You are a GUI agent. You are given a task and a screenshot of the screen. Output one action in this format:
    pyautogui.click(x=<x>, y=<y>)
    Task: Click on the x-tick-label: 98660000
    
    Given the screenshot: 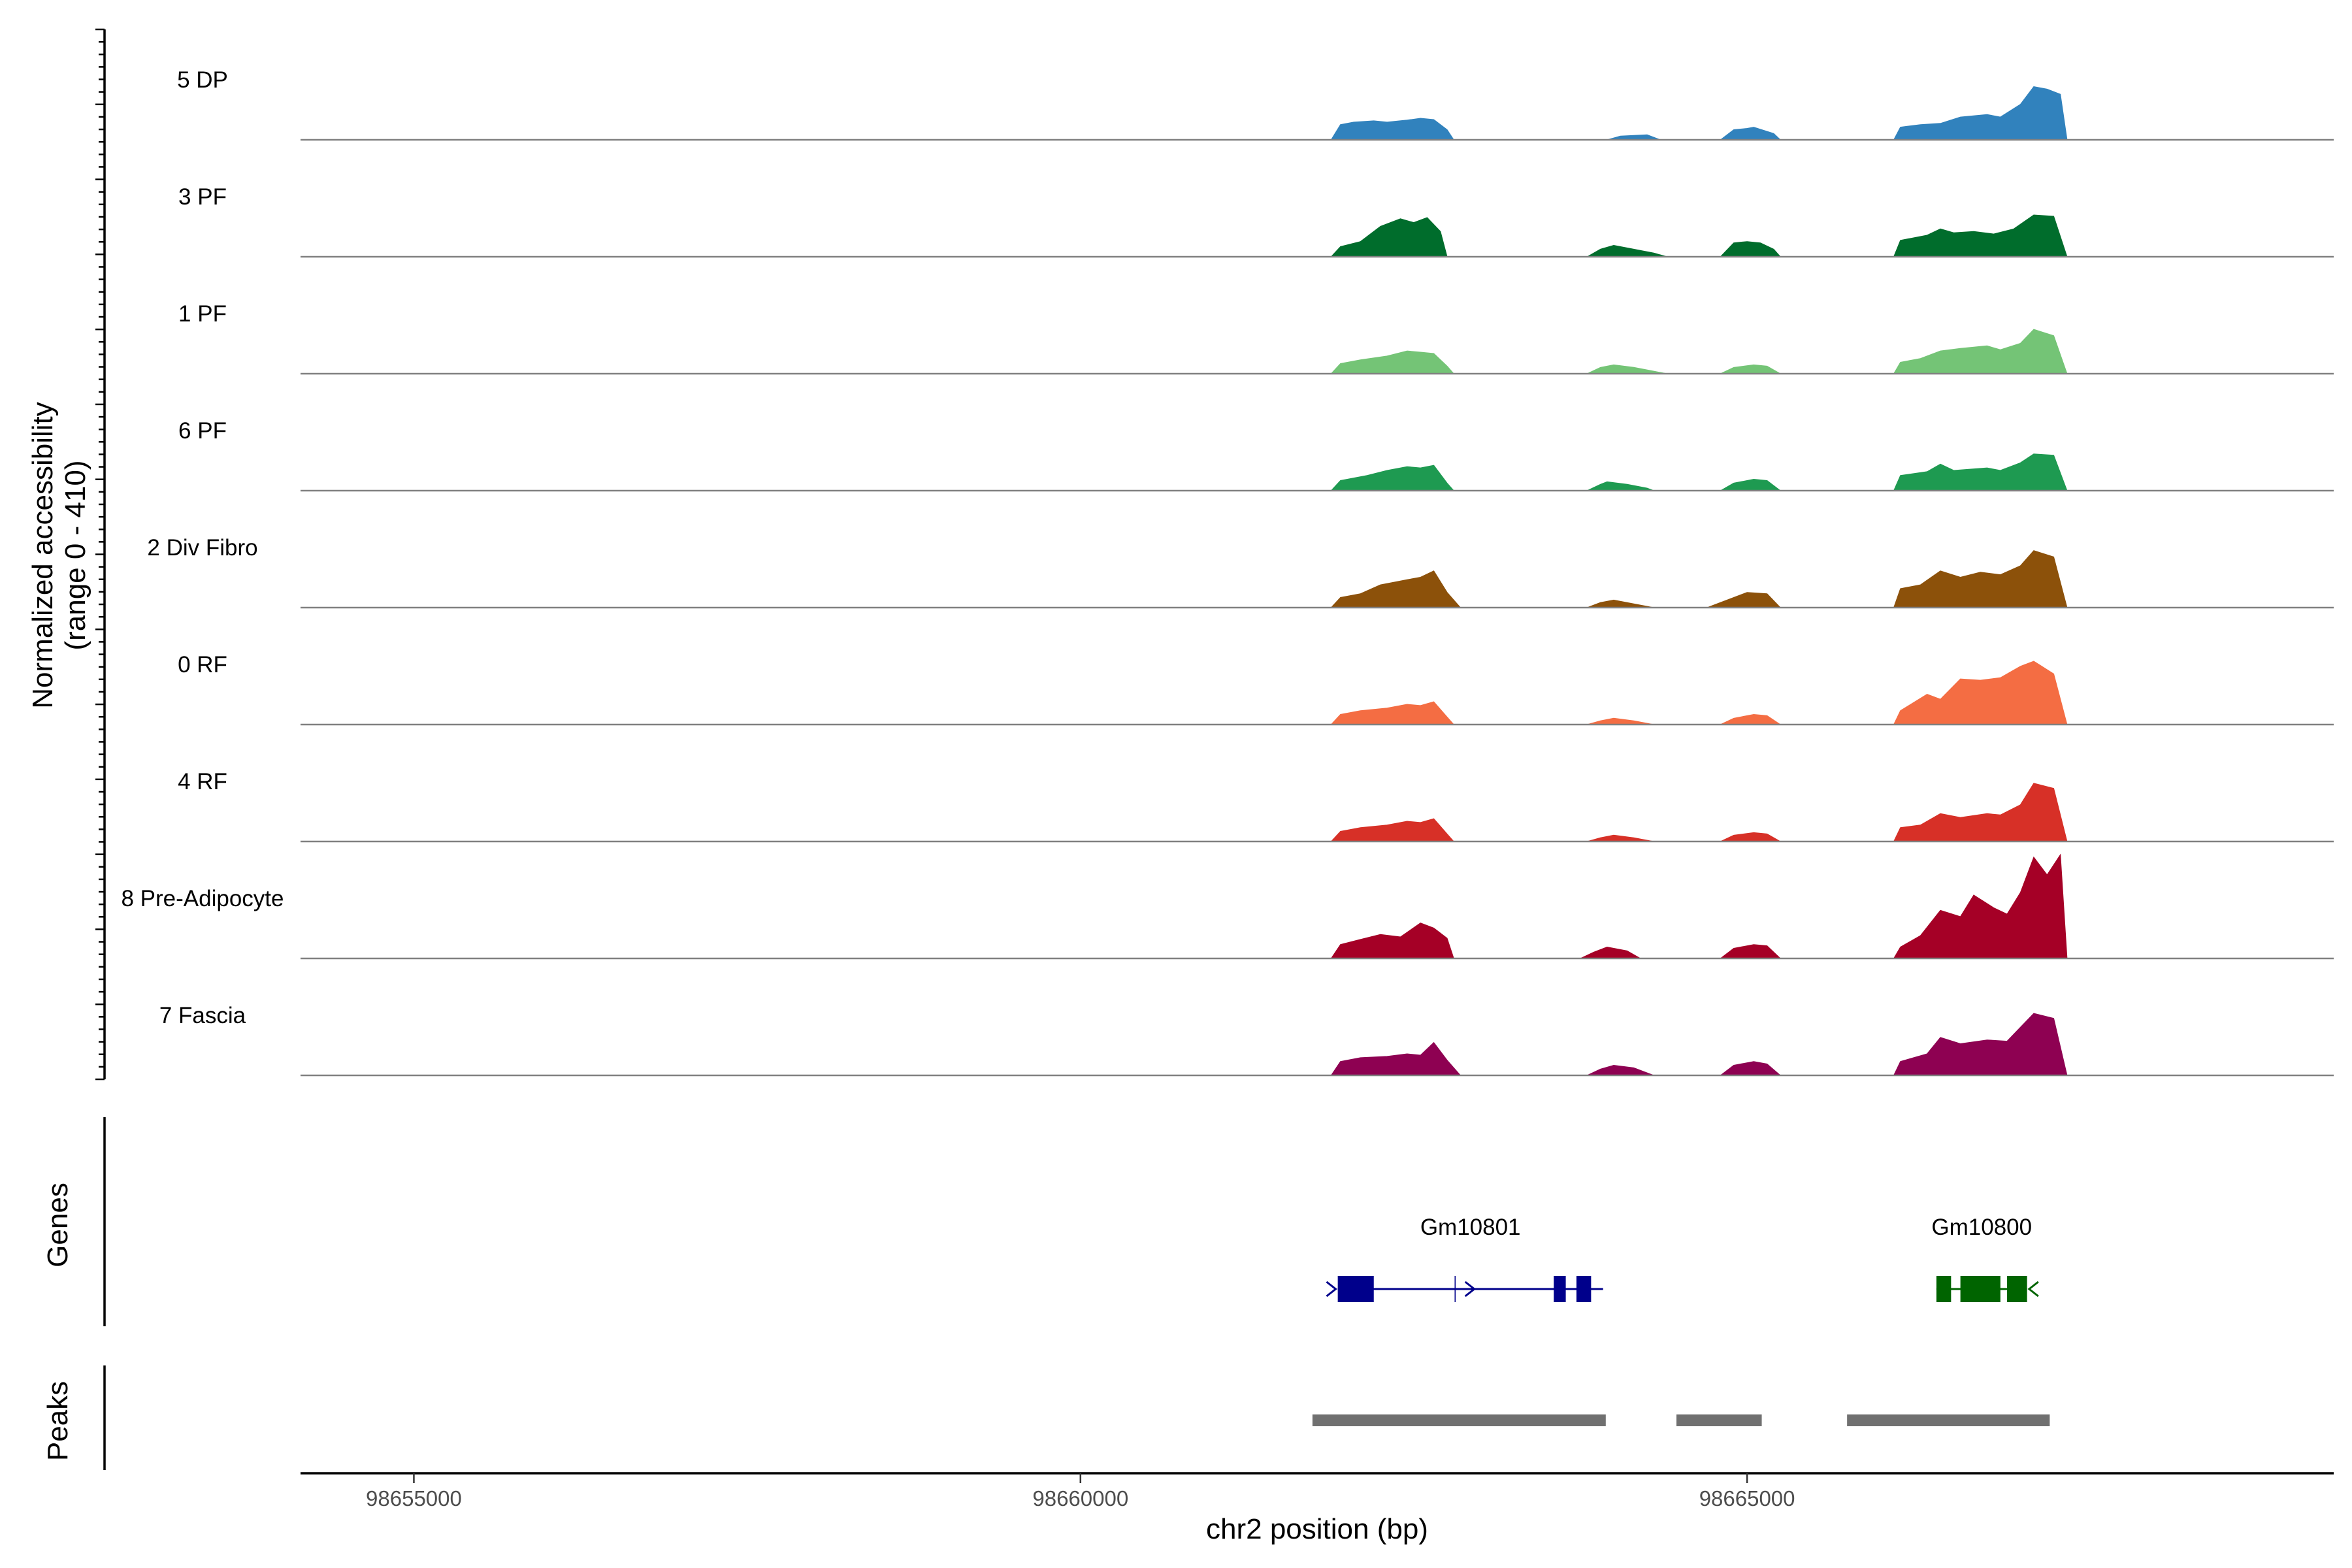 What is the action you would take?
    pyautogui.click(x=1080, y=1498)
    